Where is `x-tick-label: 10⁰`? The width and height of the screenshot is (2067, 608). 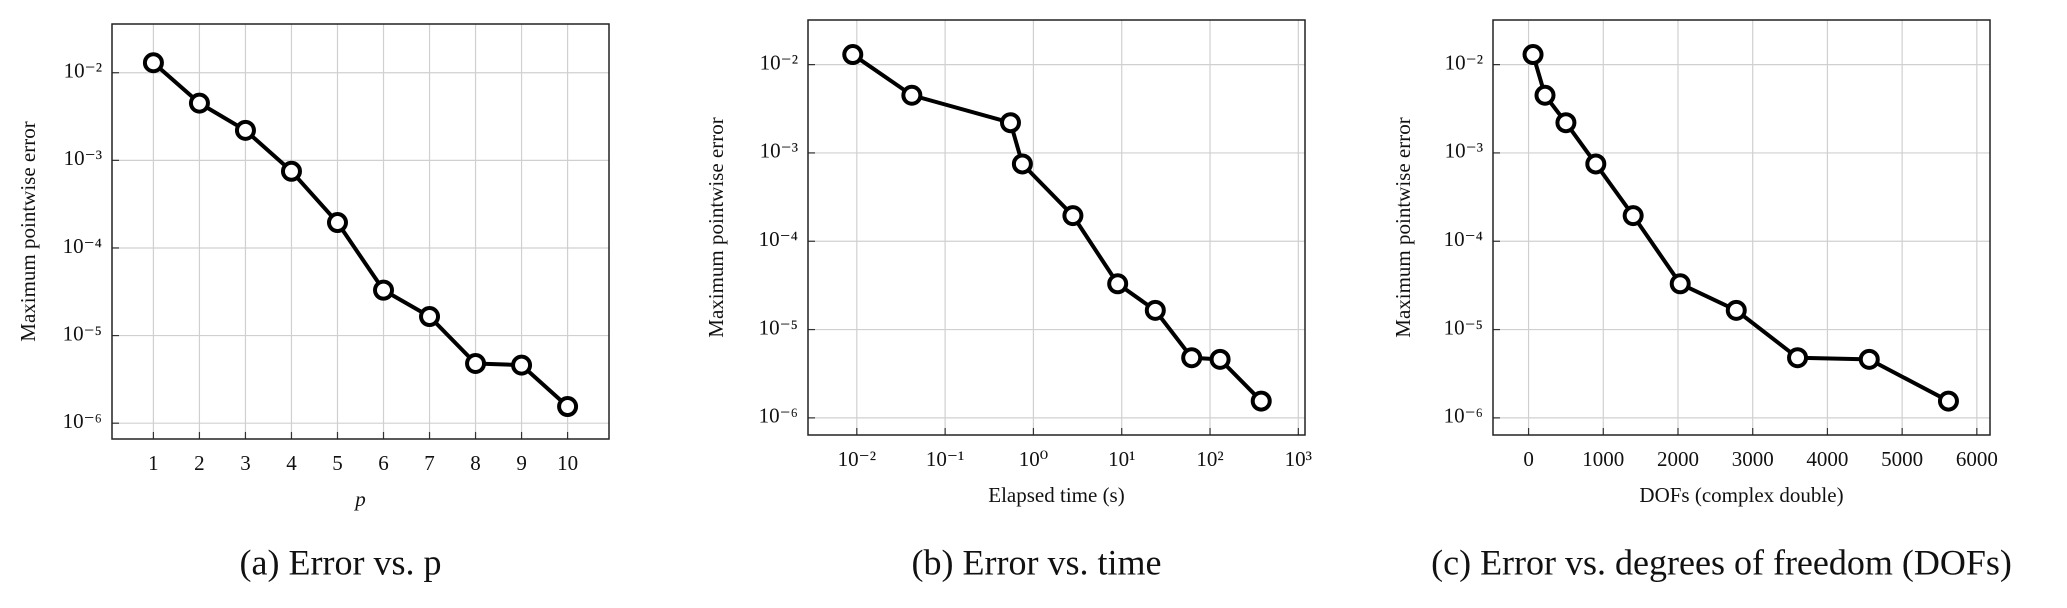
x-tick-label: 10⁰ is located at coordinates (1033, 459).